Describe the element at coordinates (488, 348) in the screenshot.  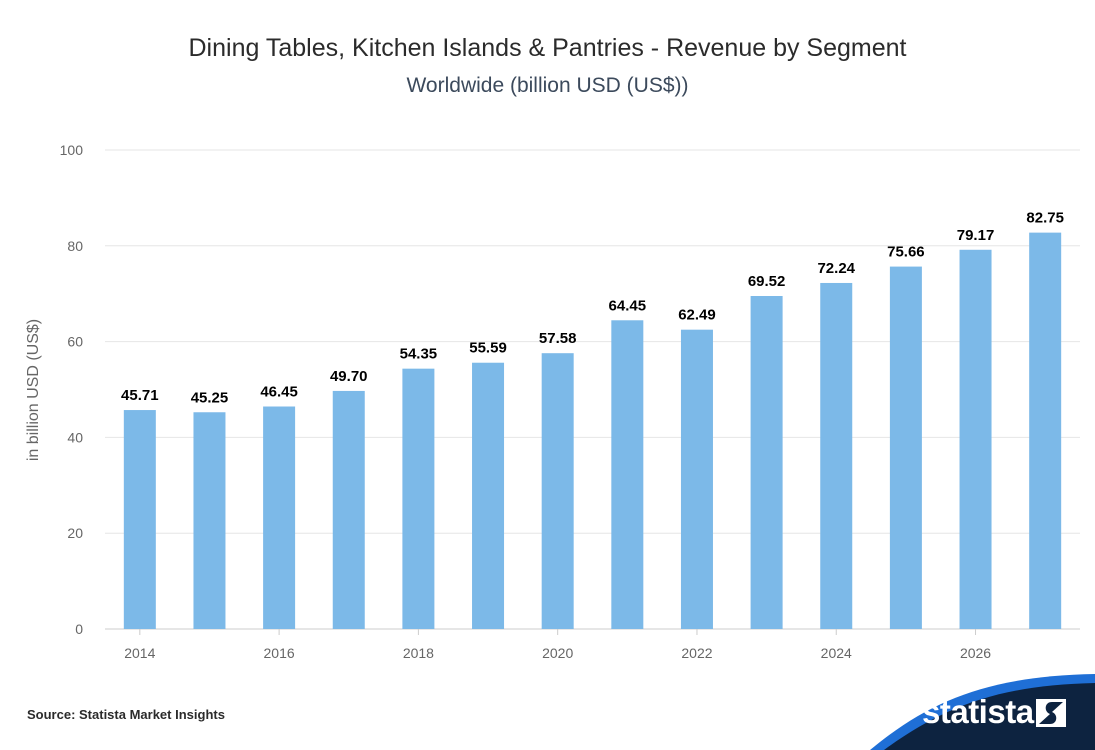
I see `data-label: 55.59` at that location.